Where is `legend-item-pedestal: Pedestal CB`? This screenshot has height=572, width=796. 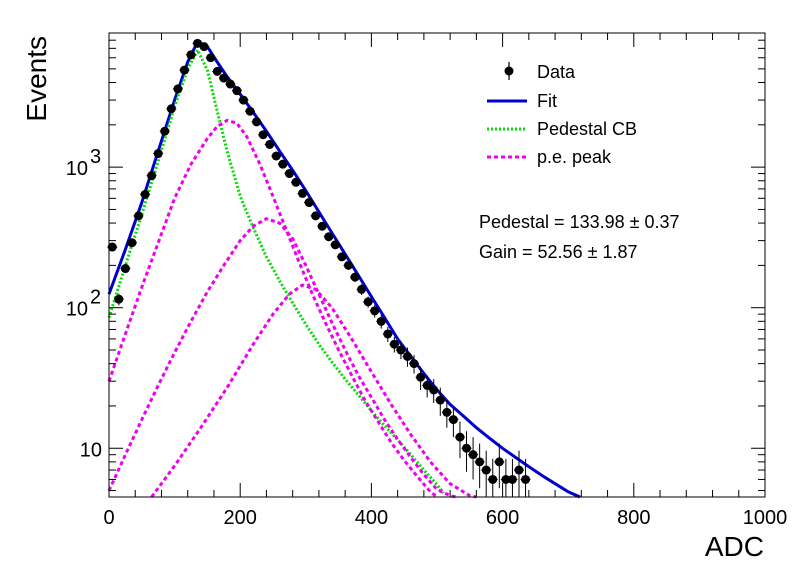
legend-item-pedestal: Pedestal CB is located at coordinates (562, 129).